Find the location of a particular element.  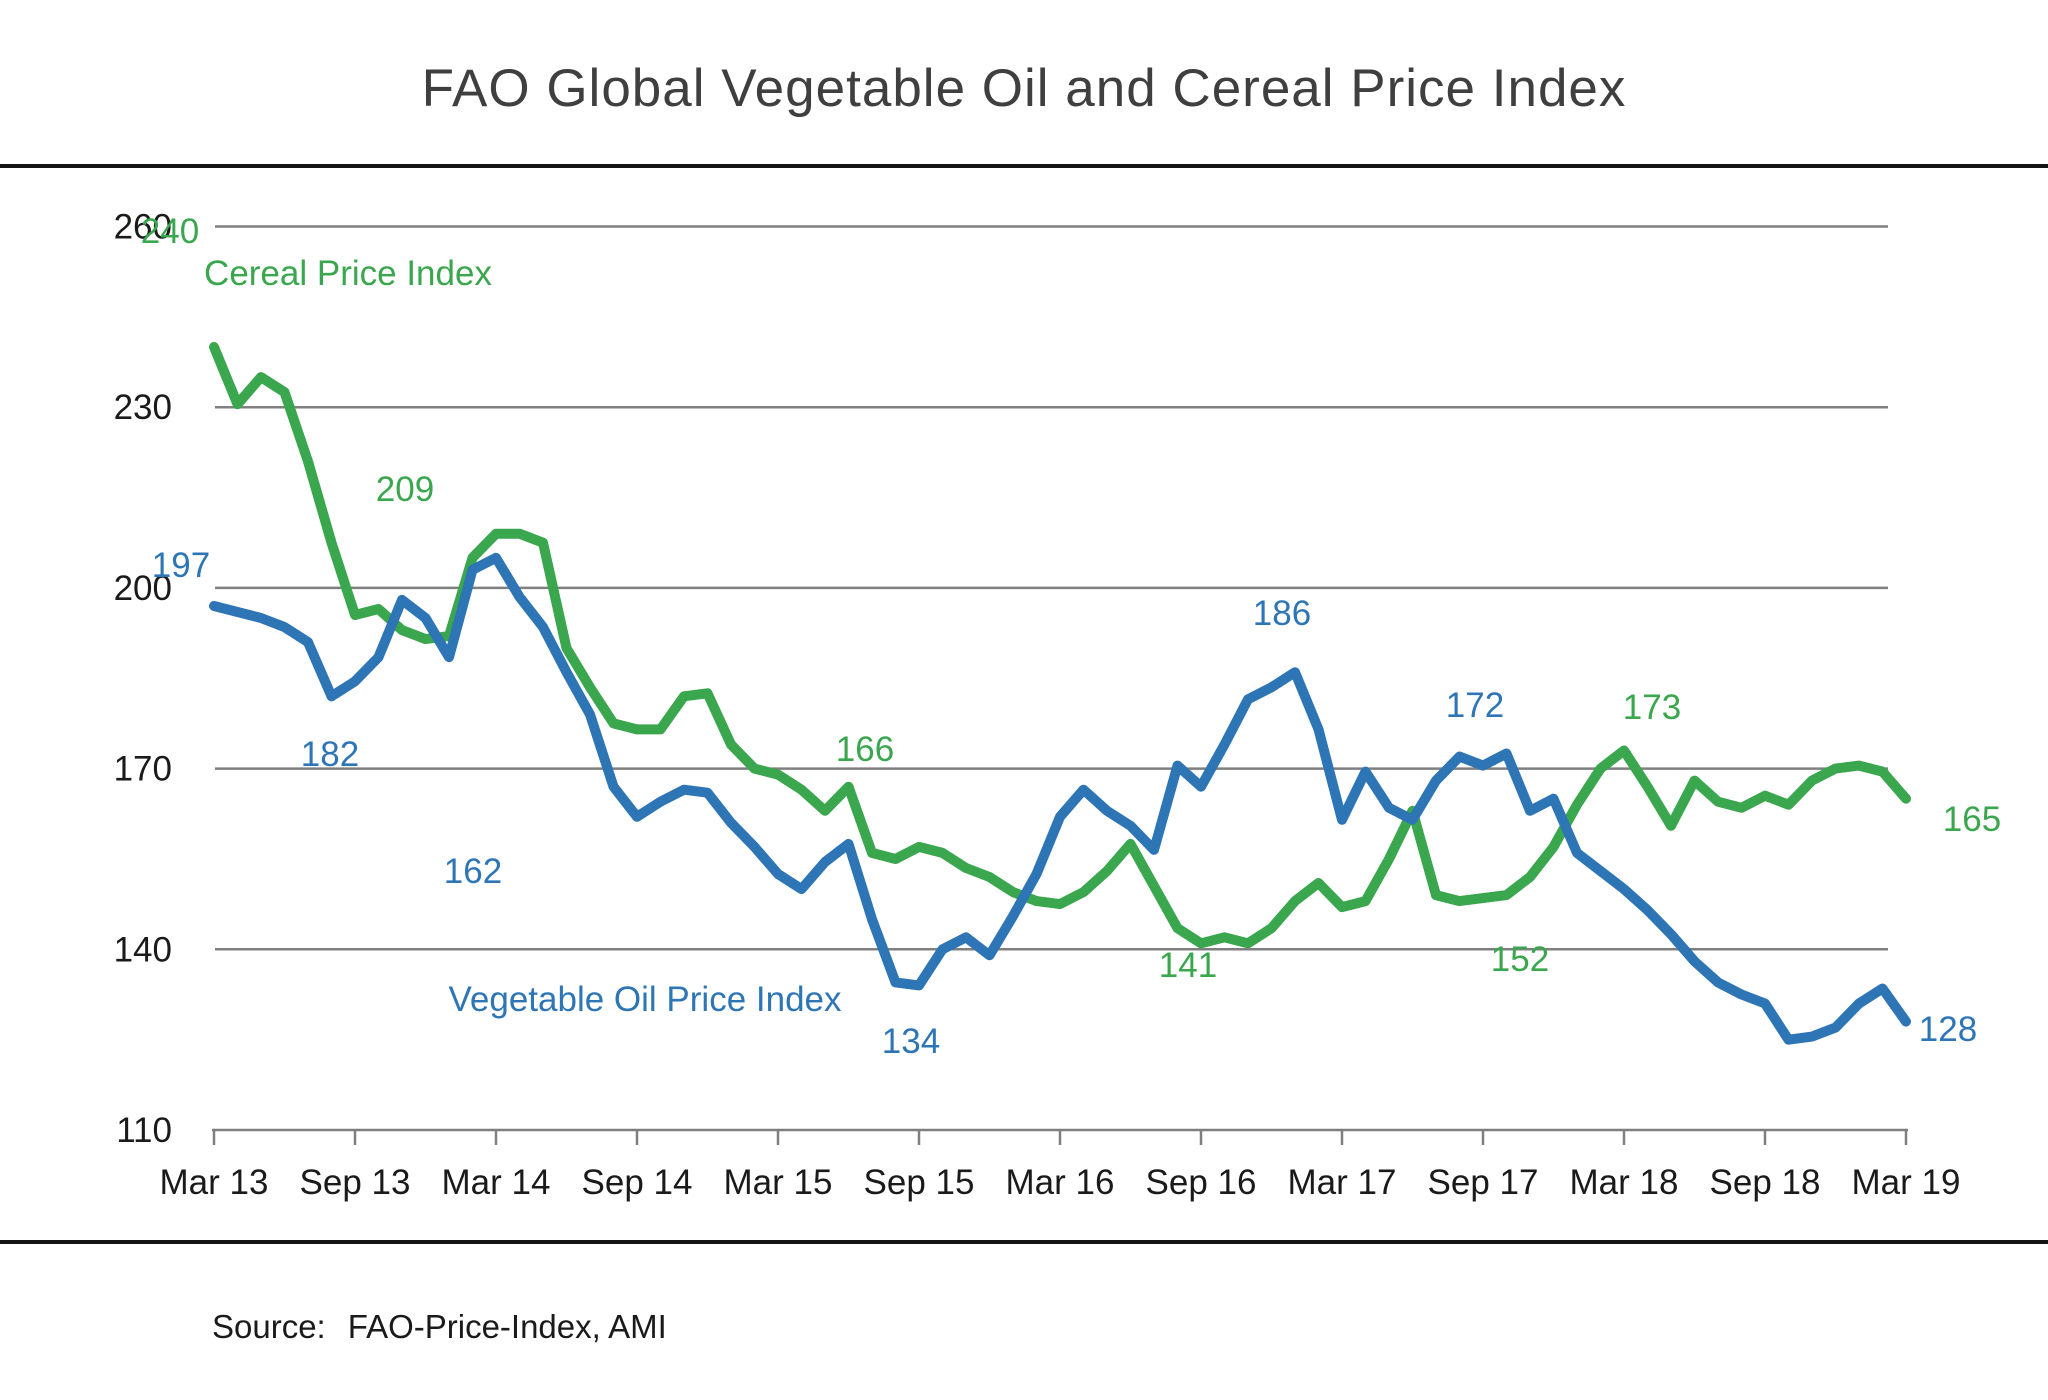

source-label: Source: is located at coordinates (269, 1326).